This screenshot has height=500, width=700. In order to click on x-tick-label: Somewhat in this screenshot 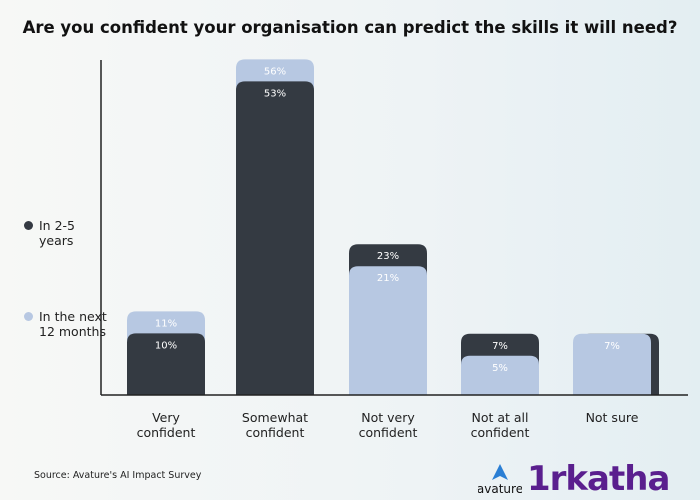, I will do `click(275, 417)`.